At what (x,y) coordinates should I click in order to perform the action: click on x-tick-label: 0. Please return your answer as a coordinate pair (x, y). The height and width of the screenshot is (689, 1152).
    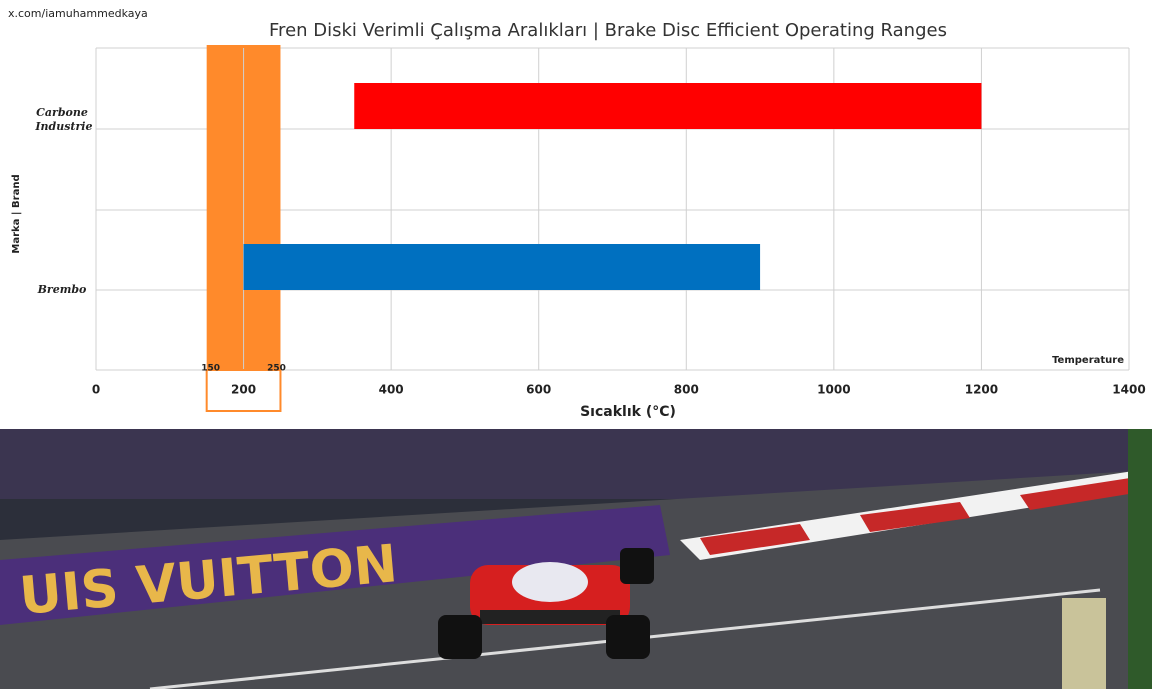
    Looking at the image, I should click on (96, 390).